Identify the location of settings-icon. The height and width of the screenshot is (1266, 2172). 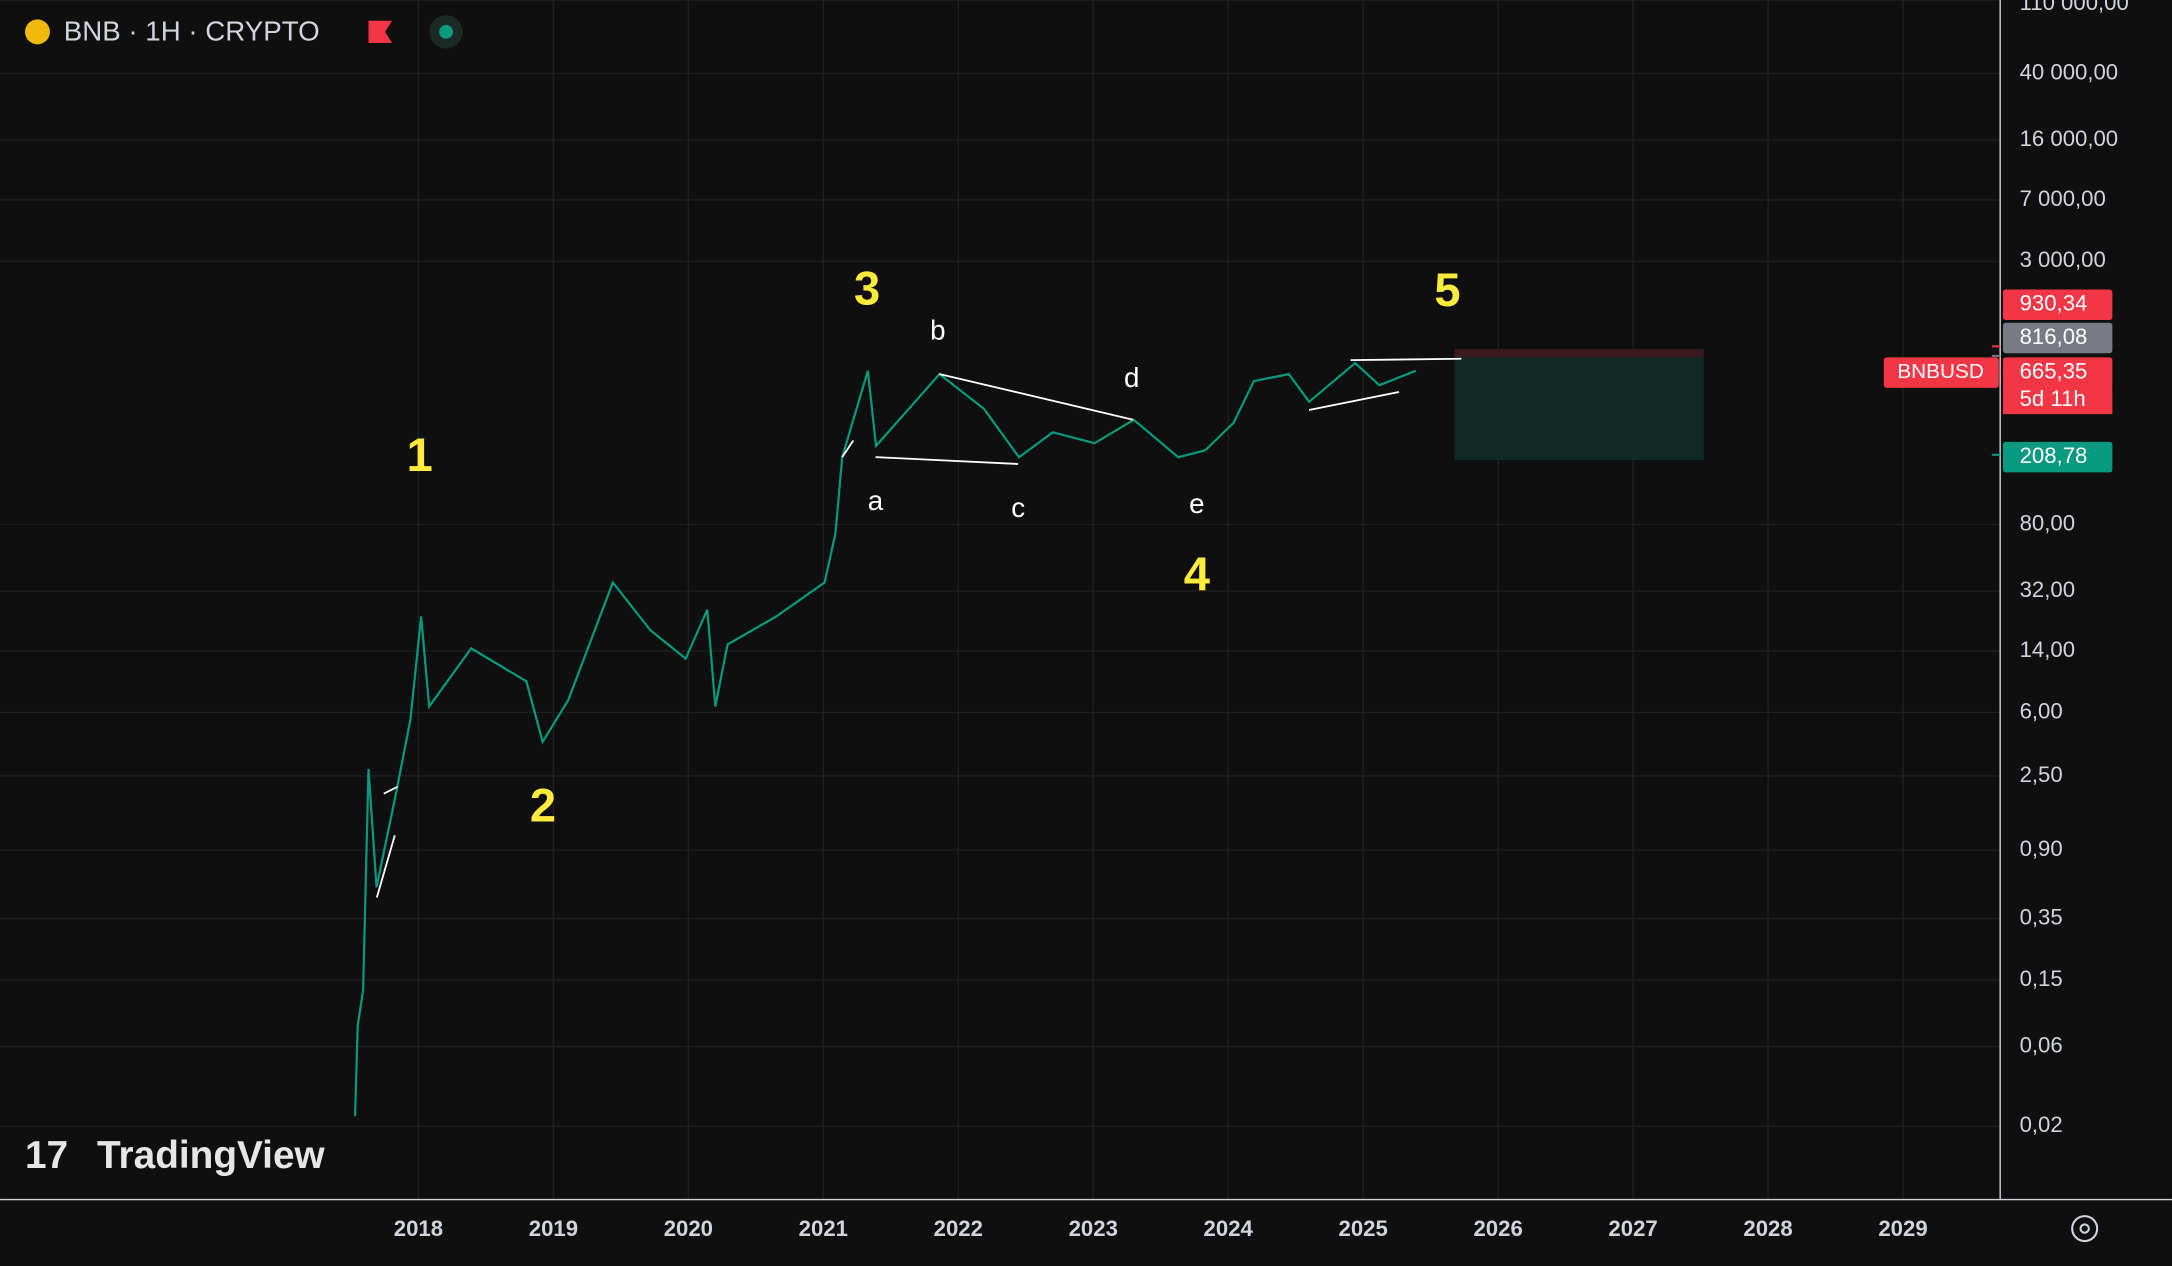
(2085, 1229).